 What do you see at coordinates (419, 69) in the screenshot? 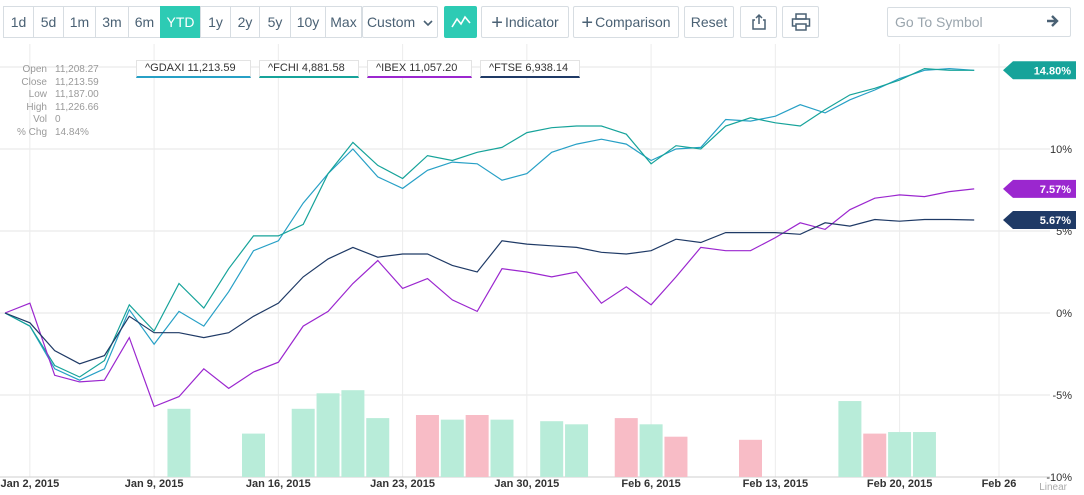
I see `legend-item-ibex: ^IBEX 11,057.20` at bounding box center [419, 69].